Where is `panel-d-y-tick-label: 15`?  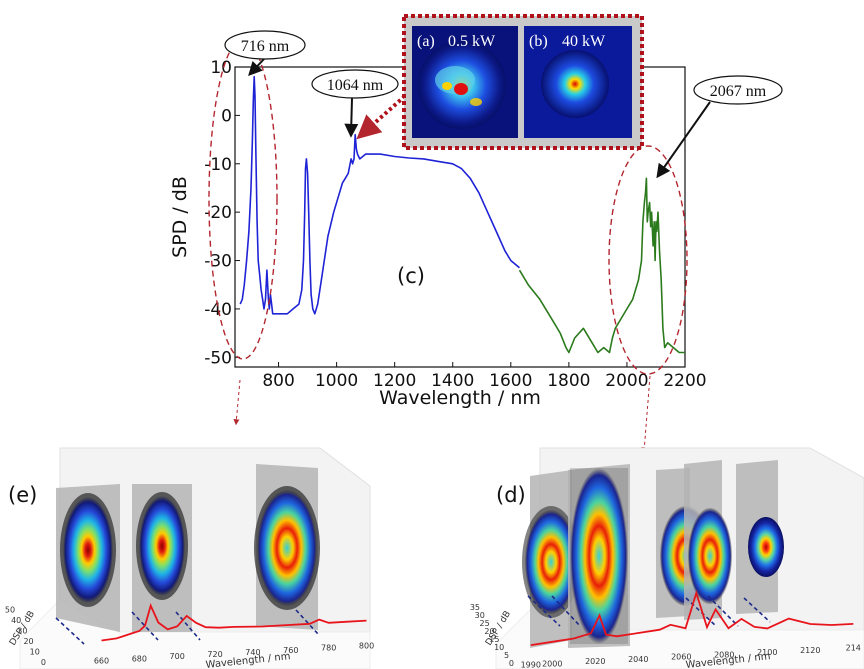
panel-d-y-tick-label: 15 is located at coordinates (494, 639).